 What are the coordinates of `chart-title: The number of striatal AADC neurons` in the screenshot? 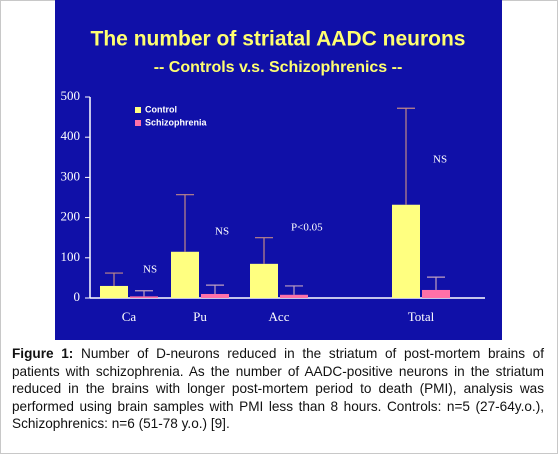 It's located at (278, 39).